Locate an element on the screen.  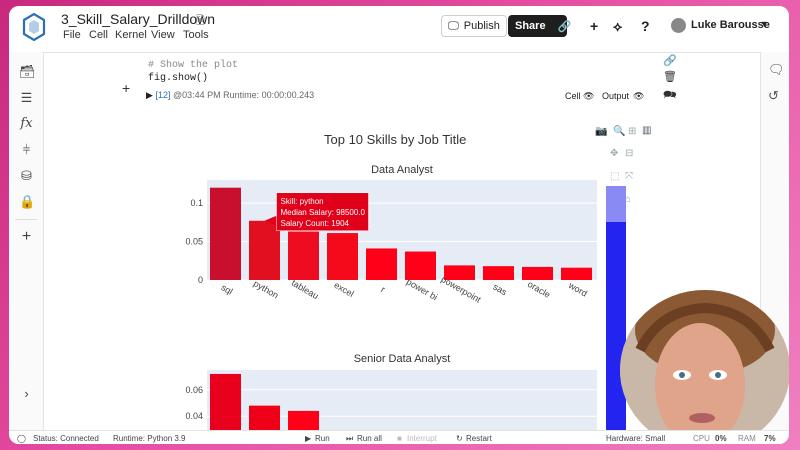
execution-status: ▶ [12] @03:44 PM Runtime: 00:00:00.243 is located at coordinates (230, 95).